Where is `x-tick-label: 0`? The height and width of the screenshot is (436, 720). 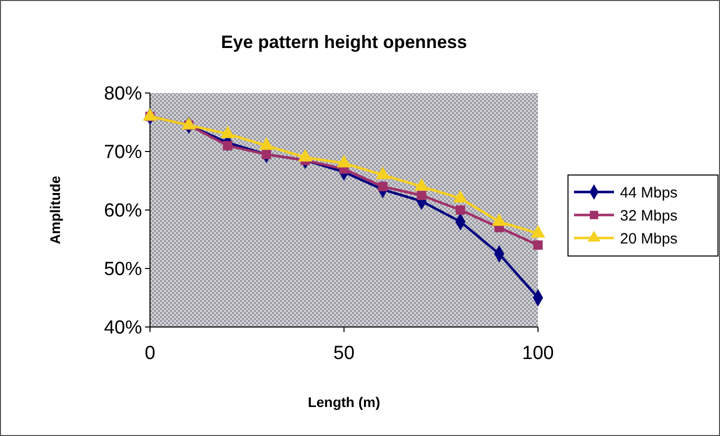
x-tick-label: 0 is located at coordinates (150, 353).